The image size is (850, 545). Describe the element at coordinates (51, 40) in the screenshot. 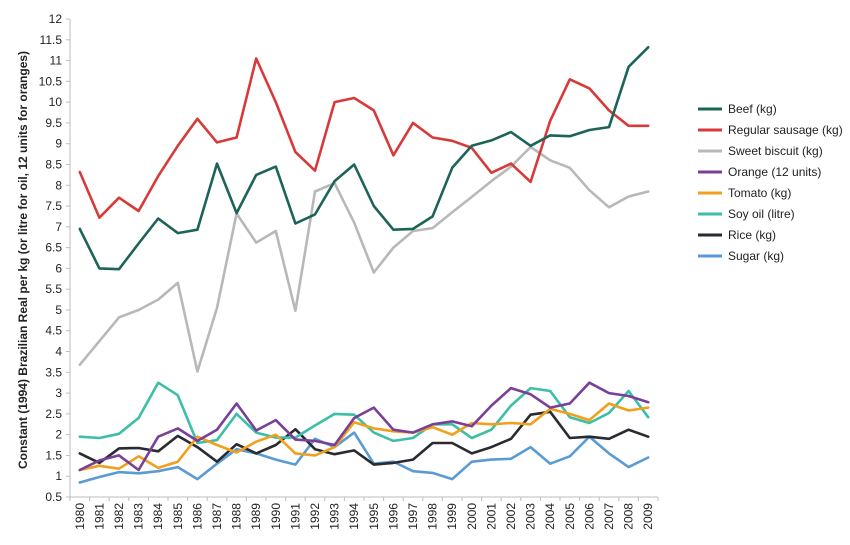

I see `y-tick-label: 11.5` at that location.